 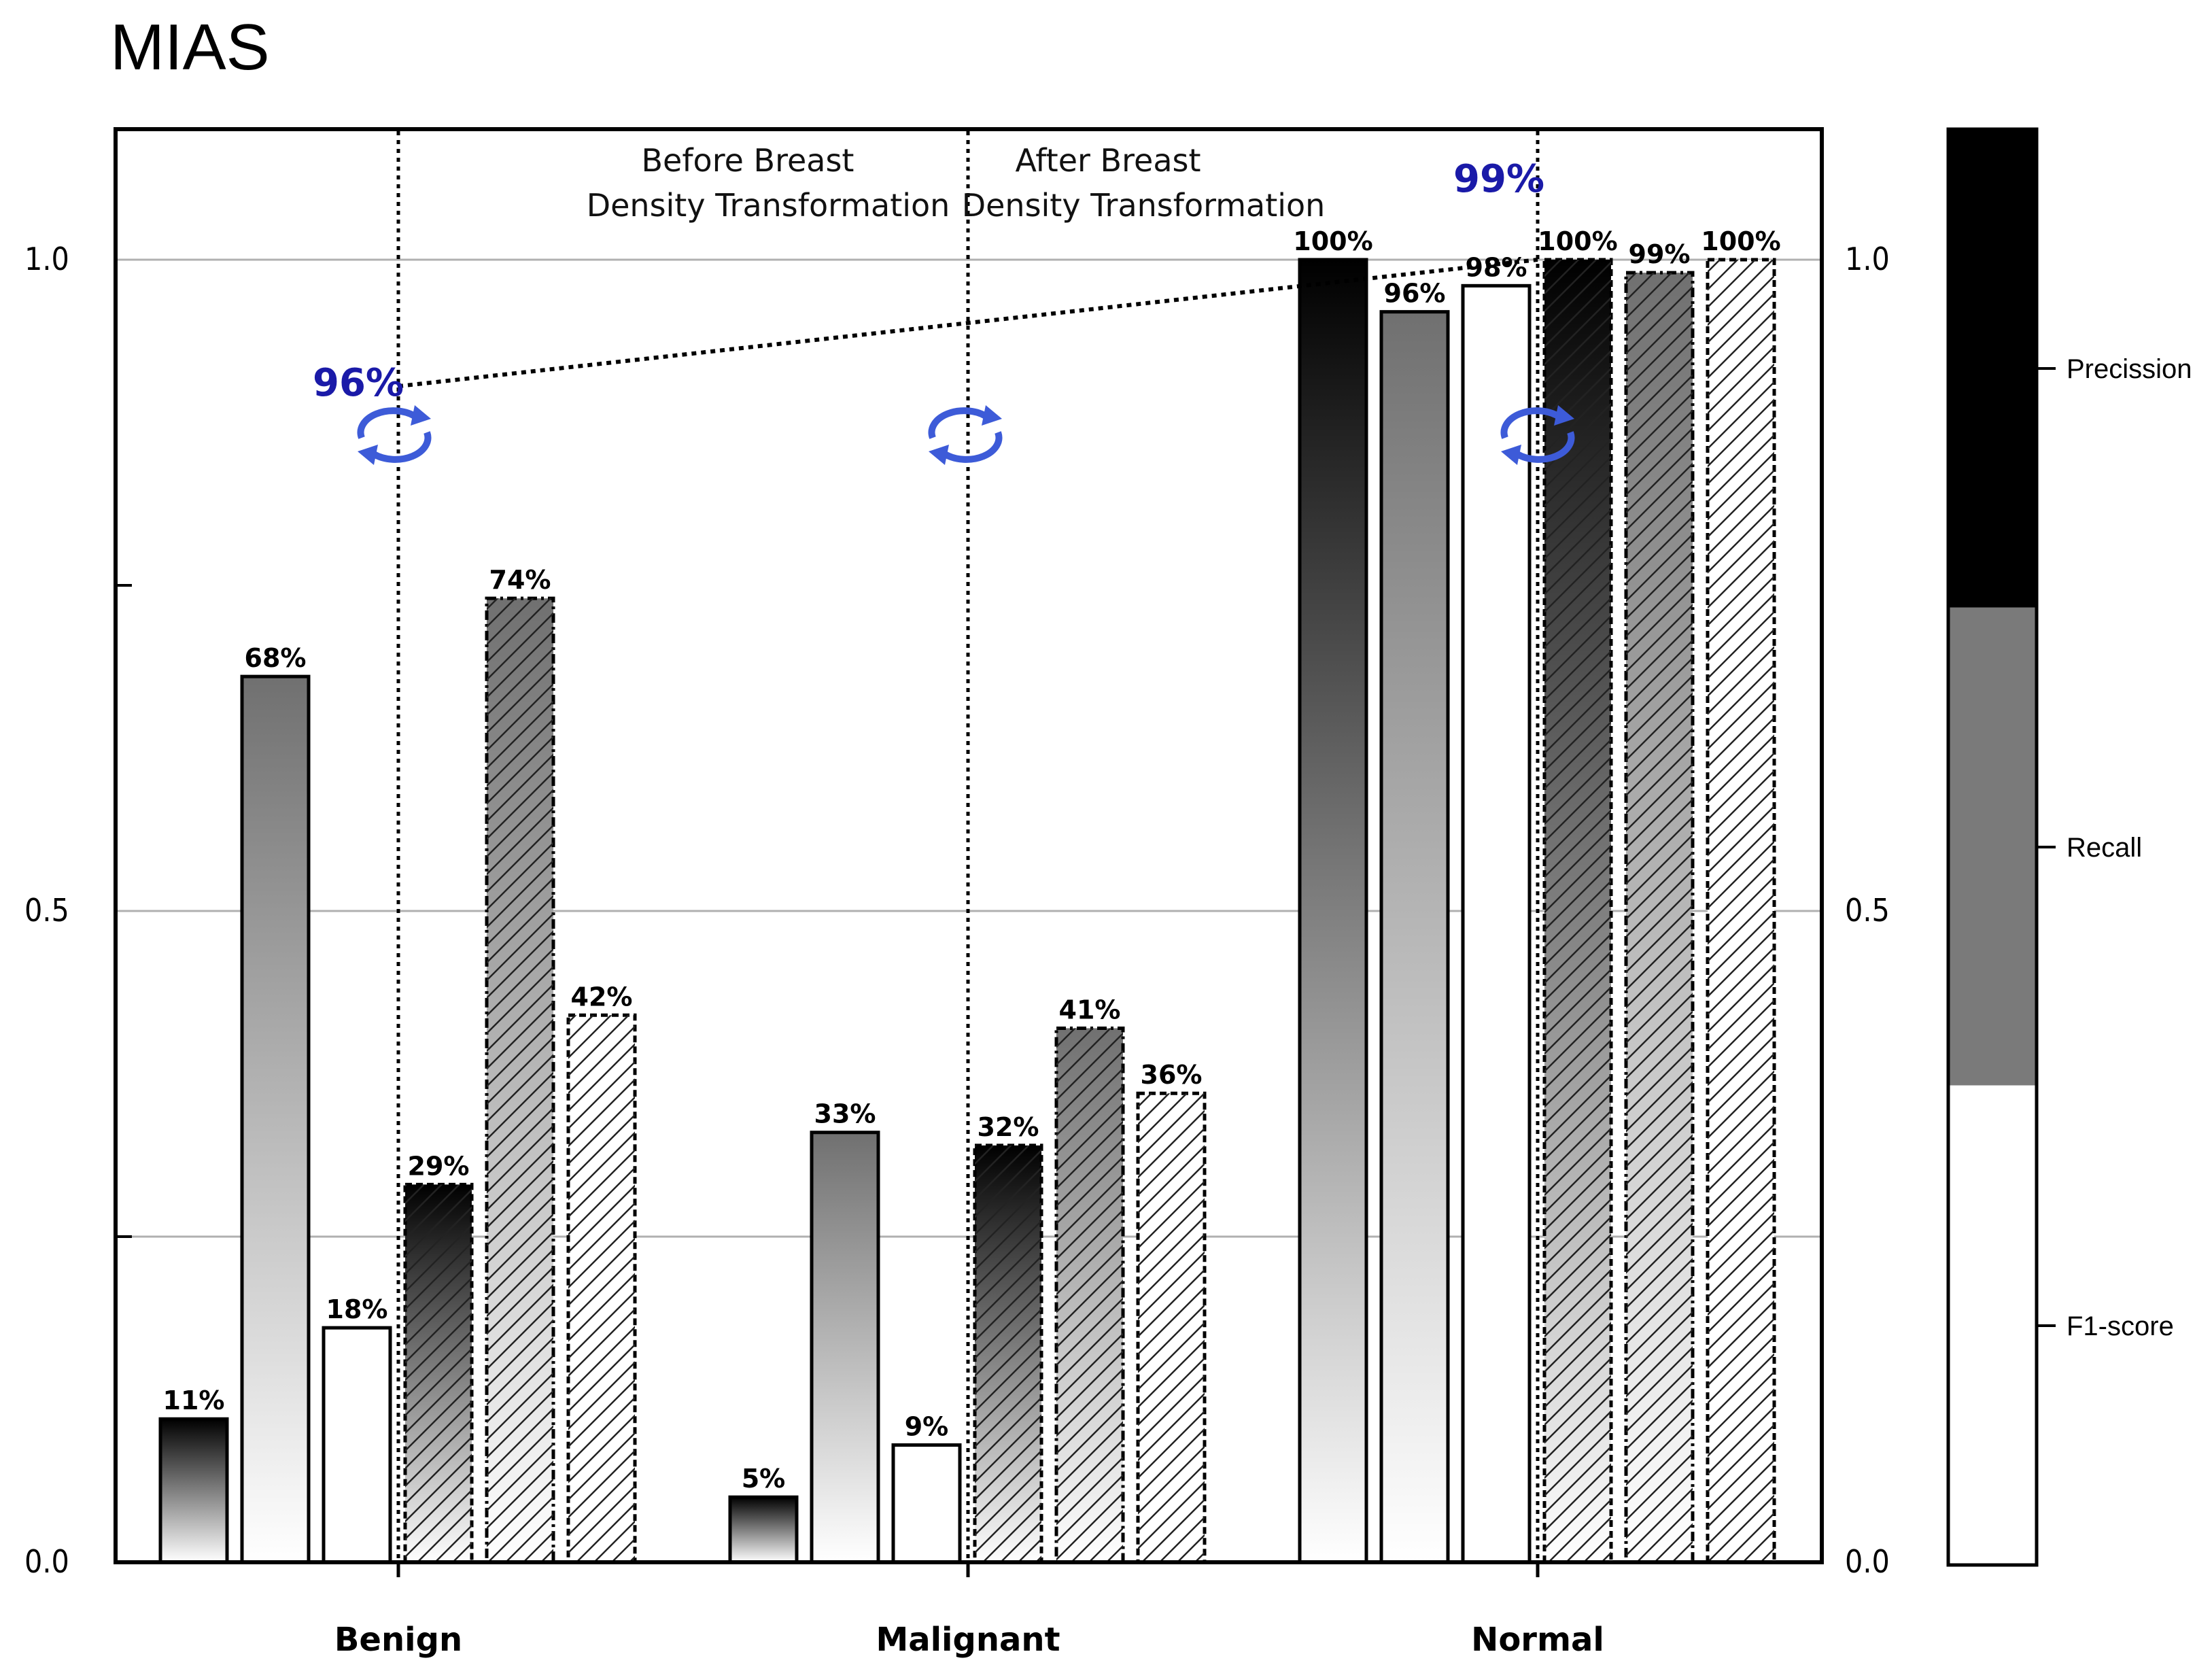 I want to click on x-tick-label-normal: Normal, so click(x=1537, y=1640).